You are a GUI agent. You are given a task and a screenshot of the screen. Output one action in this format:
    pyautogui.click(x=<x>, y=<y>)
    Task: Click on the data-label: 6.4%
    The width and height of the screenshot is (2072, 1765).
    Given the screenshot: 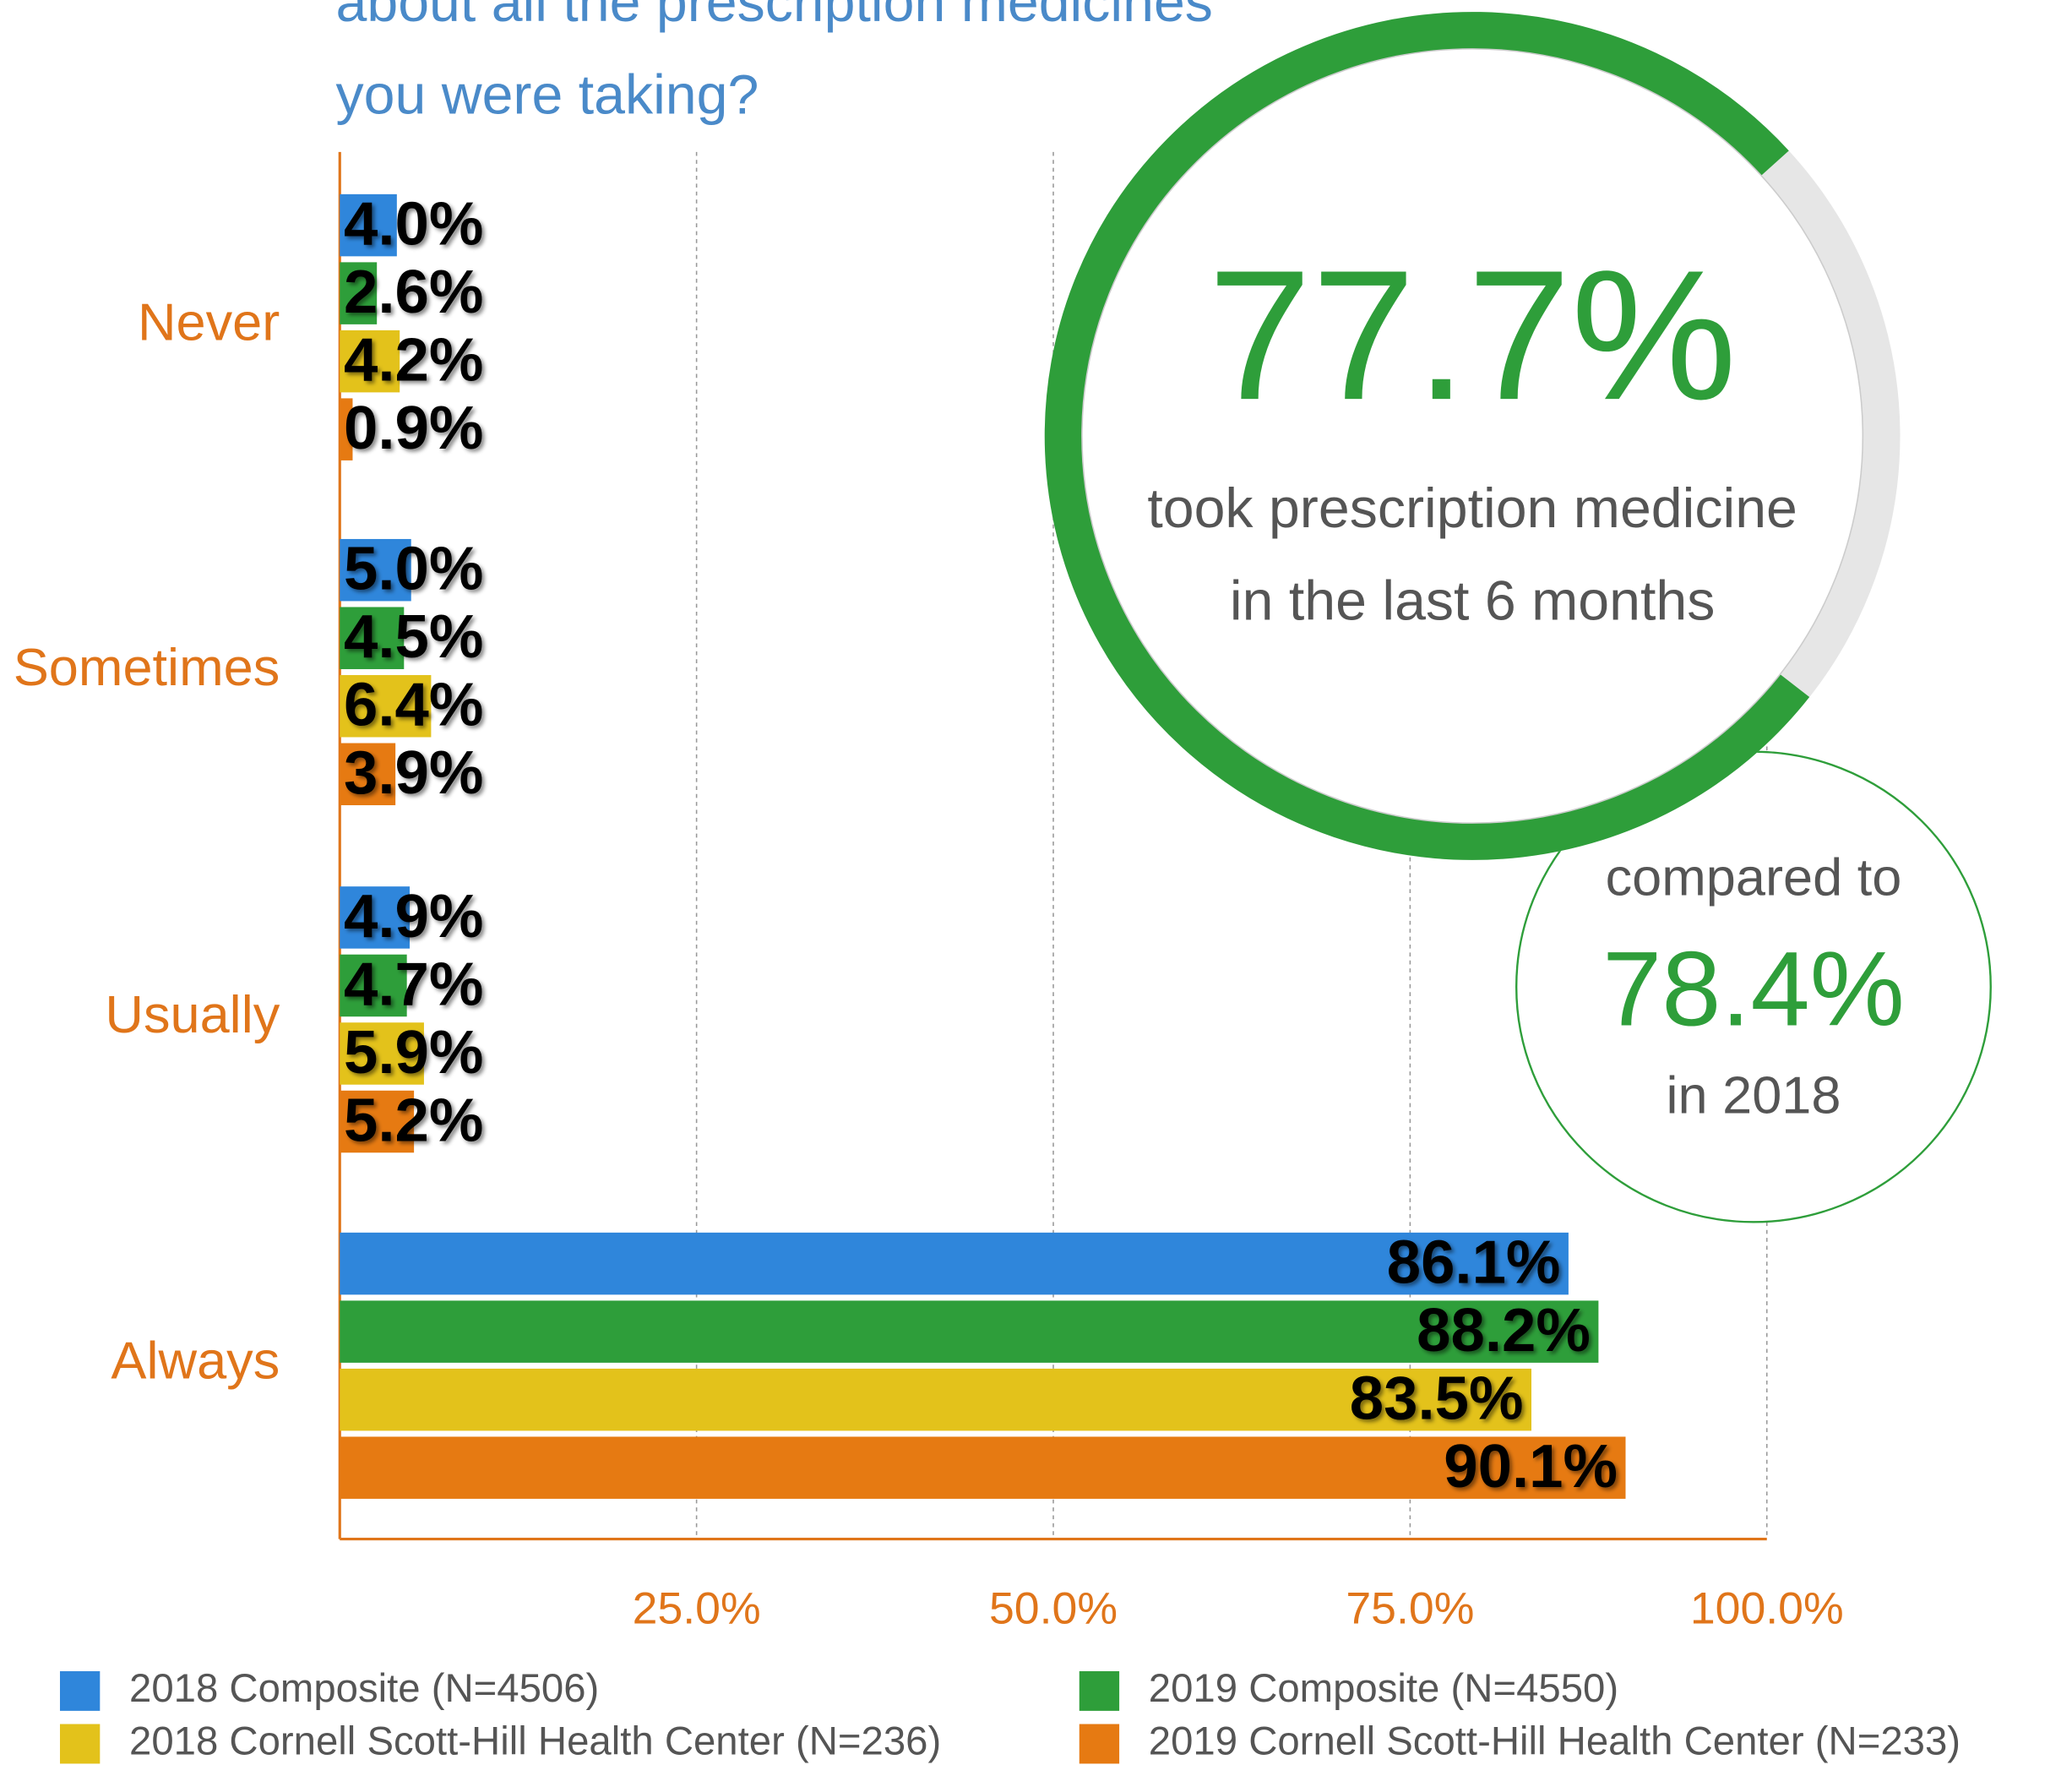 What is the action you would take?
    pyautogui.click(x=413, y=705)
    